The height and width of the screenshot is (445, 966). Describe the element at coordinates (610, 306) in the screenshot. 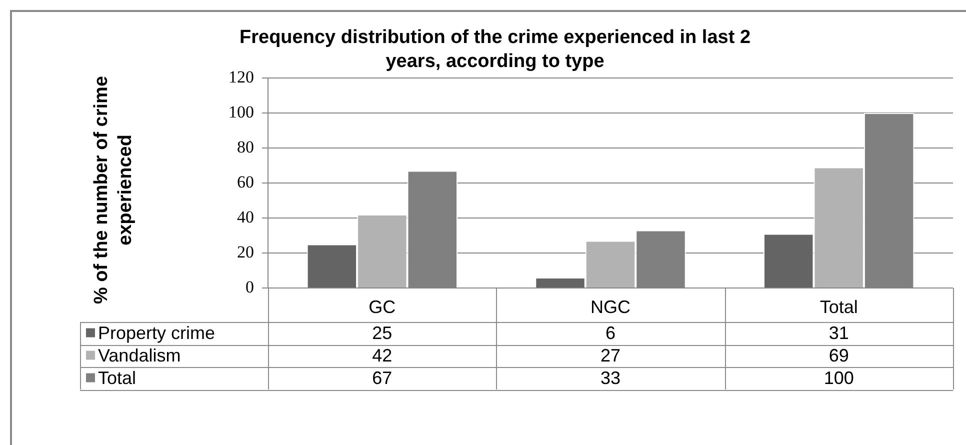

I see `x-tick-label: NGC` at that location.